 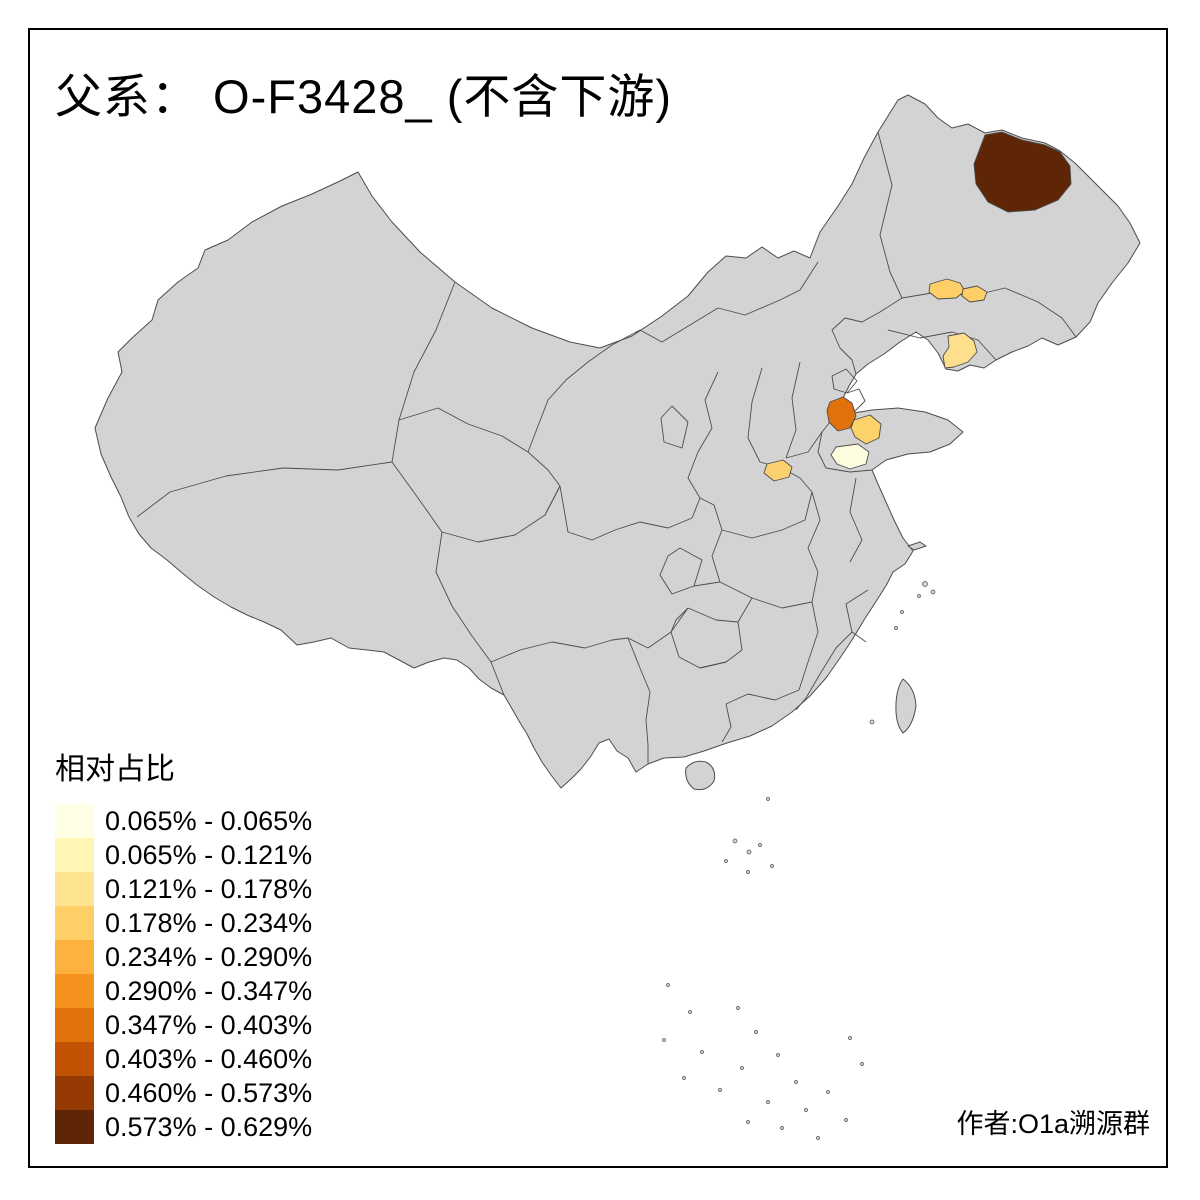 I want to click on legend-item: 0.121% - 0.178%, so click(x=183, y=889).